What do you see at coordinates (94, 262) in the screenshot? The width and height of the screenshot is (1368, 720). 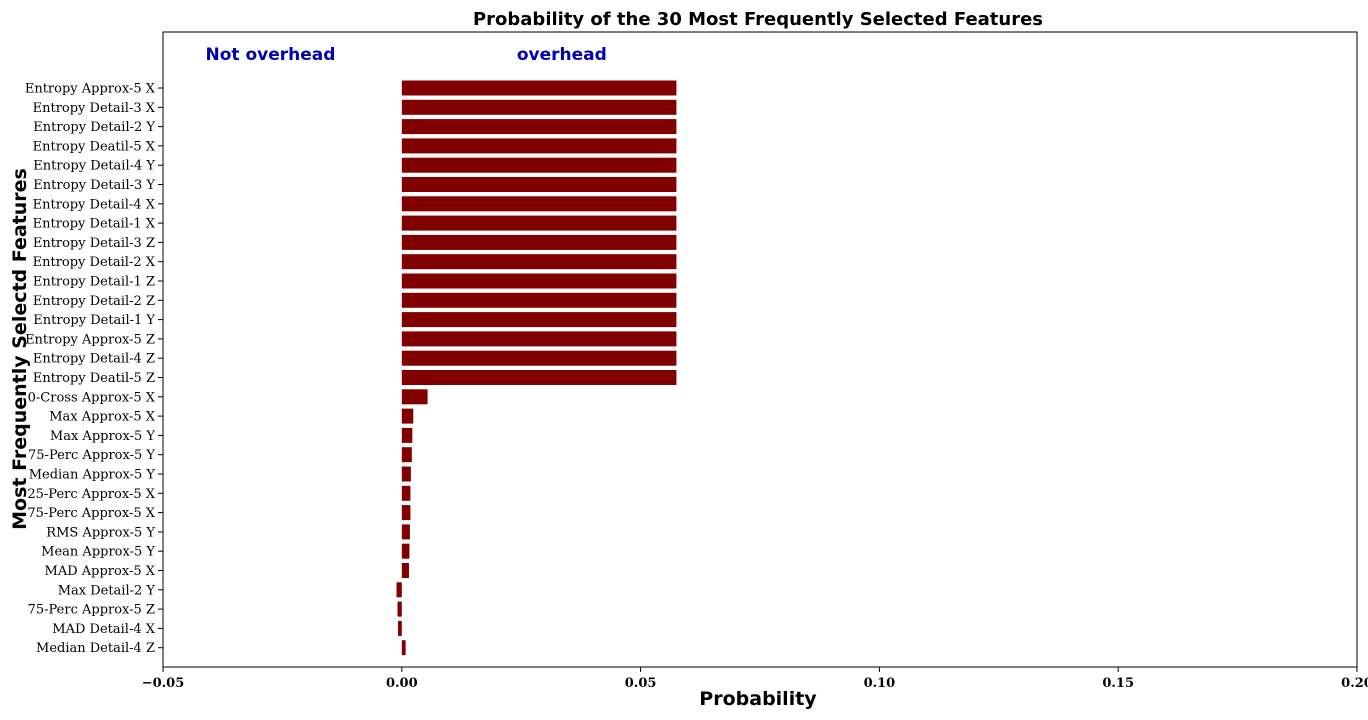 I see `y-tick-label: Entropy Detail-2 X` at bounding box center [94, 262].